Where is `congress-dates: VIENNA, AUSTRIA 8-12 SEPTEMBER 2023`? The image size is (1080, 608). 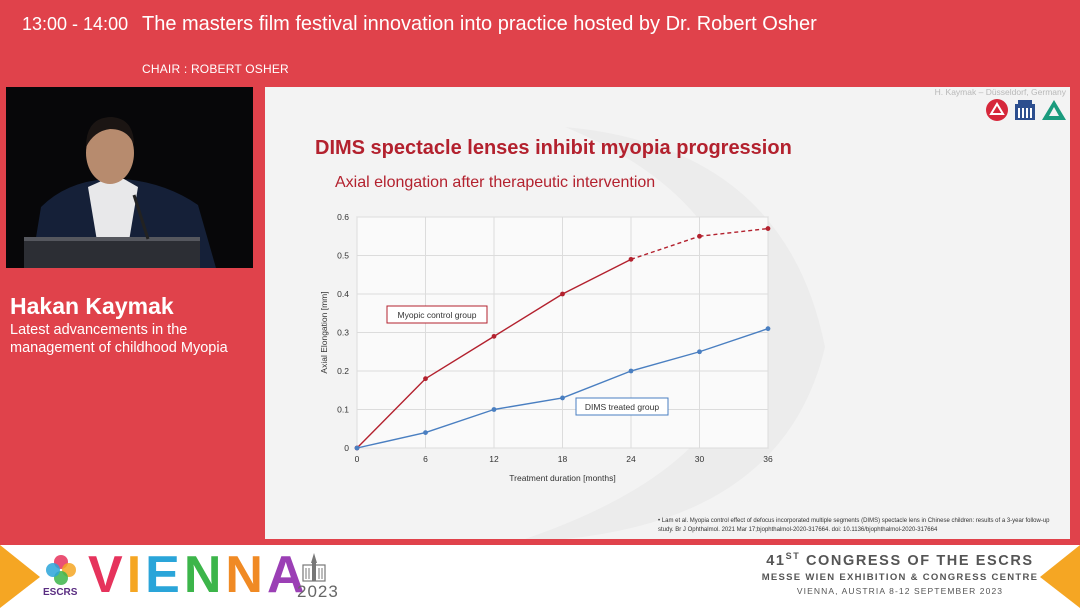 congress-dates: VIENNA, AUSTRIA 8-12 SEPTEMBER 2023 is located at coordinates (900, 590).